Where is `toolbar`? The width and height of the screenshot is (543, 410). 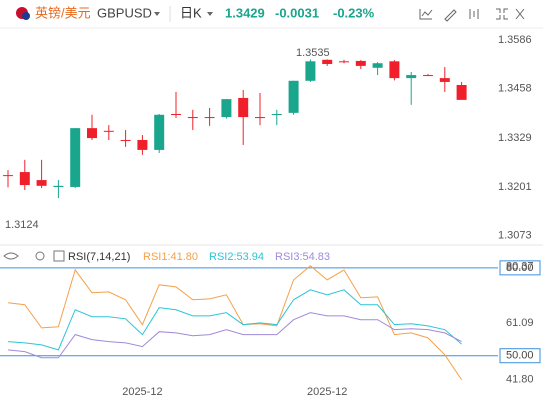 toolbar is located at coordinates (472, 15).